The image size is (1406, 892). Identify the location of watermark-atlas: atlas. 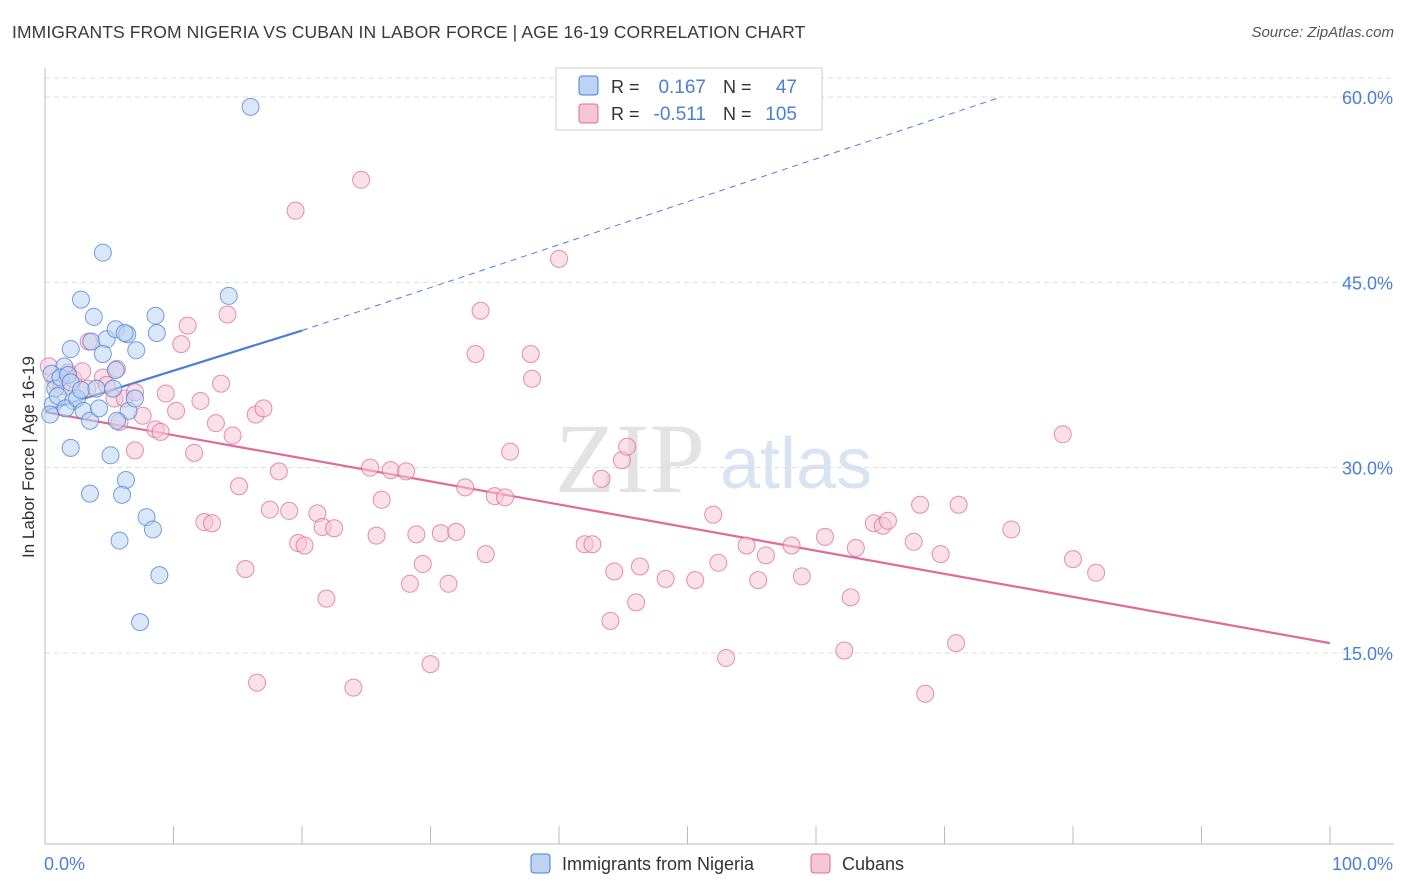
(796, 464).